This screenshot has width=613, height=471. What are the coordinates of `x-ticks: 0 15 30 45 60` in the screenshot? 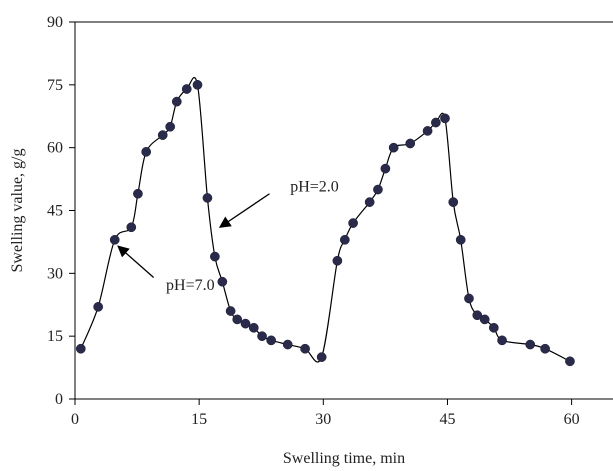 It's located at (325, 413).